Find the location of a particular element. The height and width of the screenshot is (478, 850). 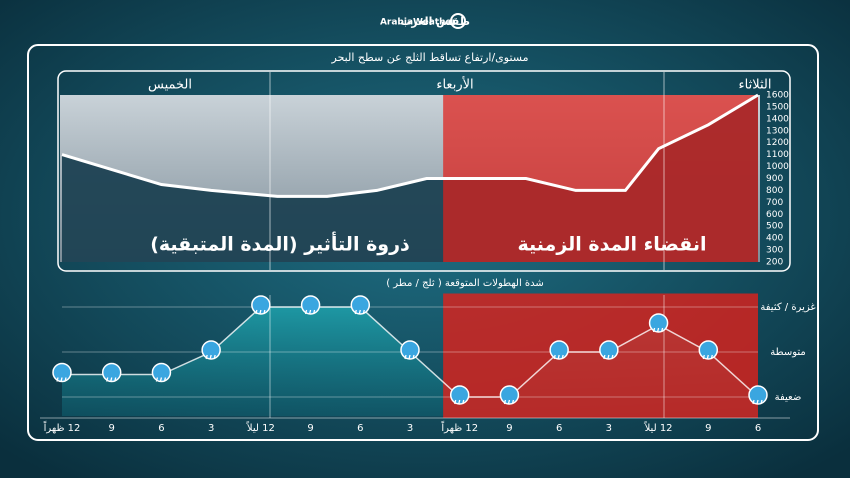

y-tick-label: 1600 is located at coordinates (777, 96).